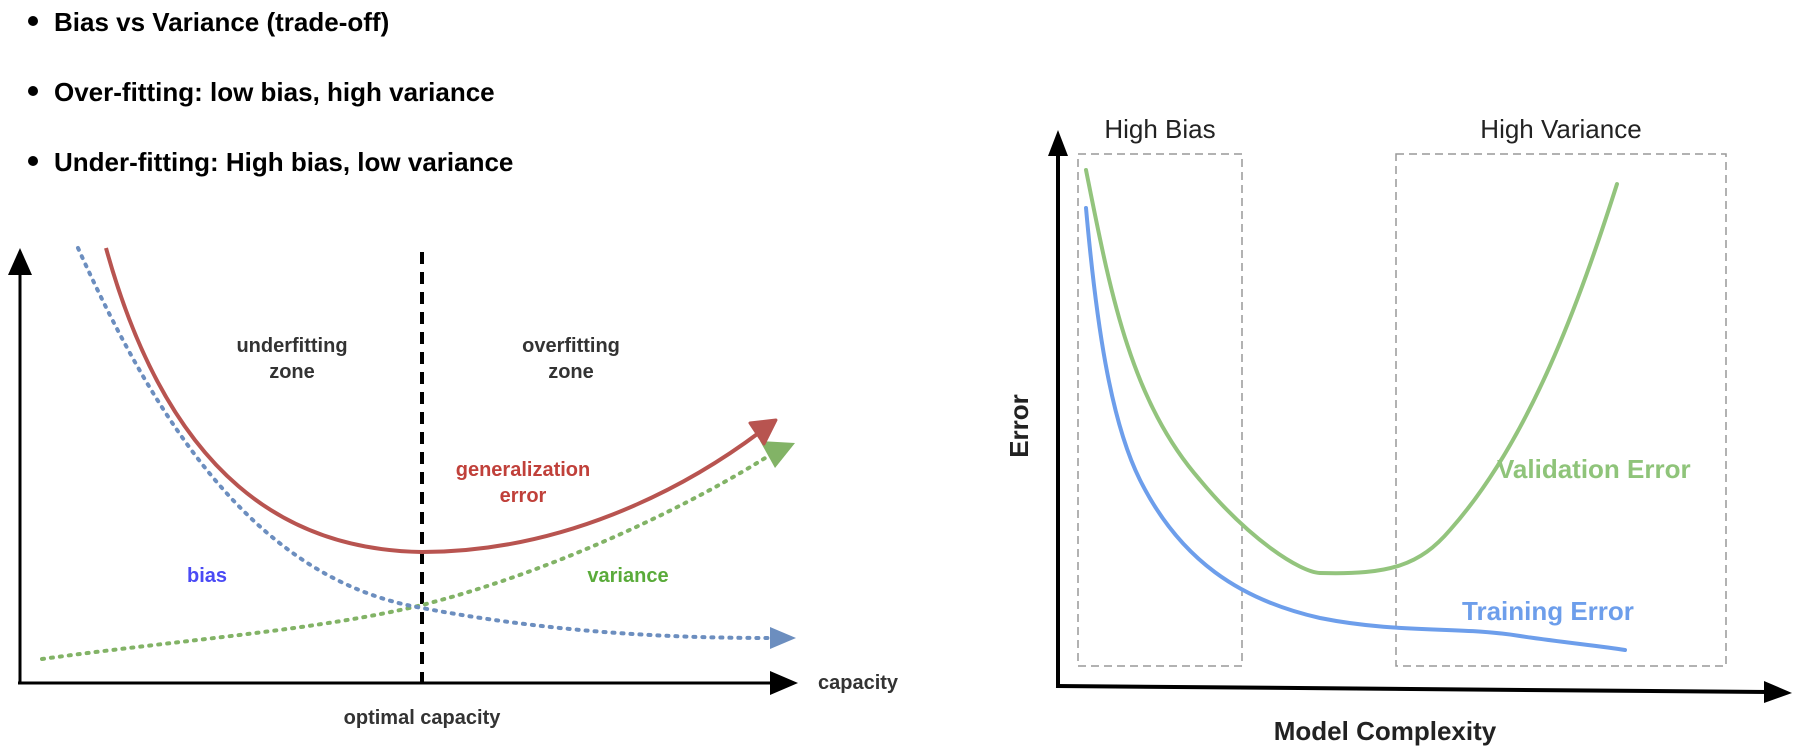  I want to click on bullet-text: Bias vs Variance (trade-off), so click(222, 22).